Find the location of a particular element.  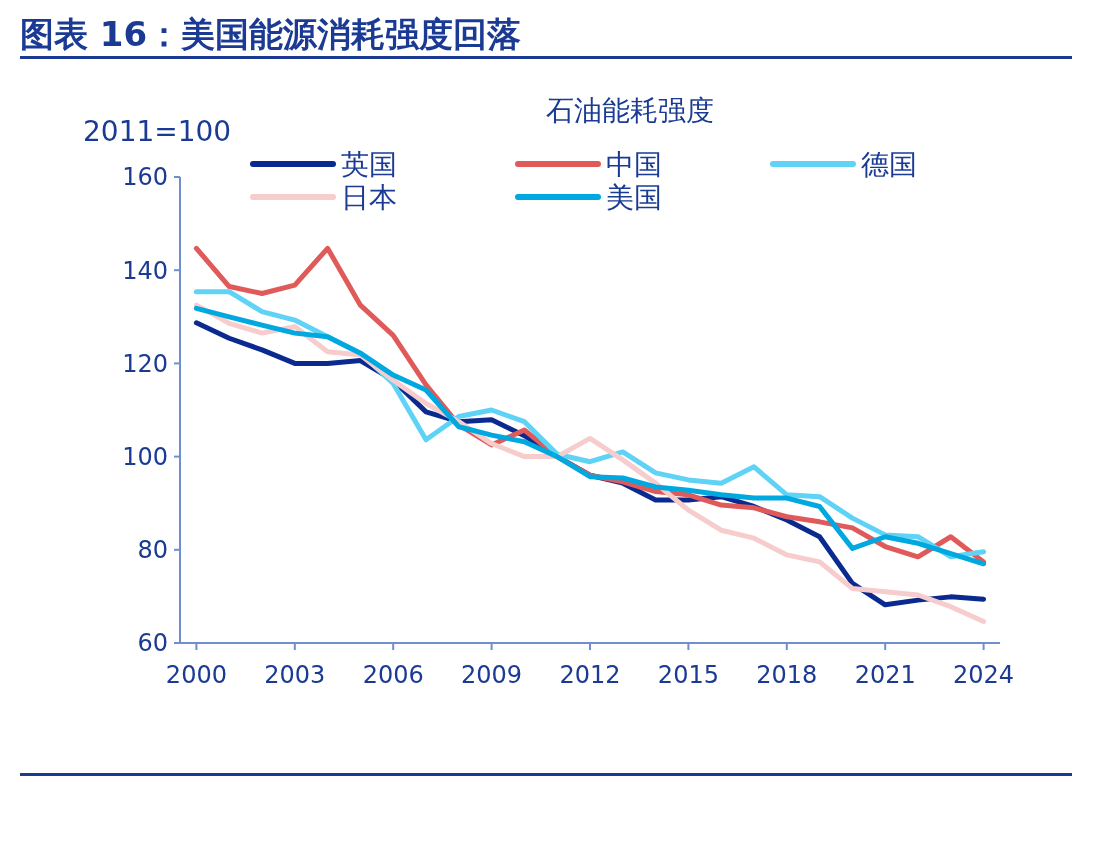

y-tick-label: 80 is located at coordinates (152, 550).